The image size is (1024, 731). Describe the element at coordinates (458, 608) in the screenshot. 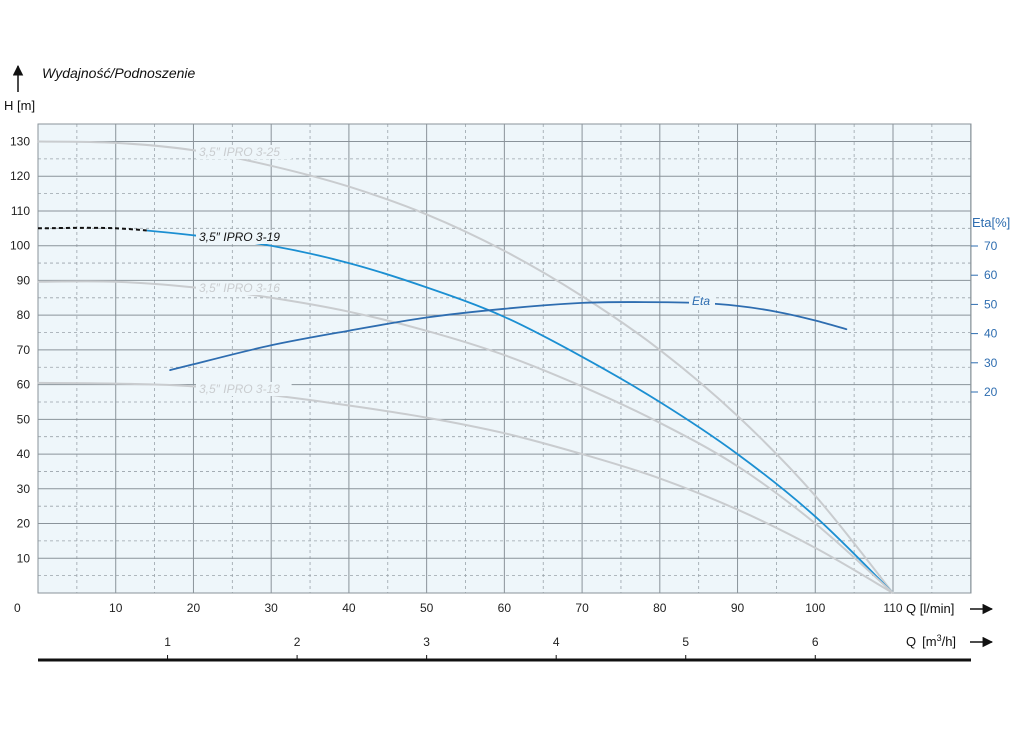

I see `x-axis-ticks: 0 10 20 30 40 50 60 70 80 90 100 110` at that location.